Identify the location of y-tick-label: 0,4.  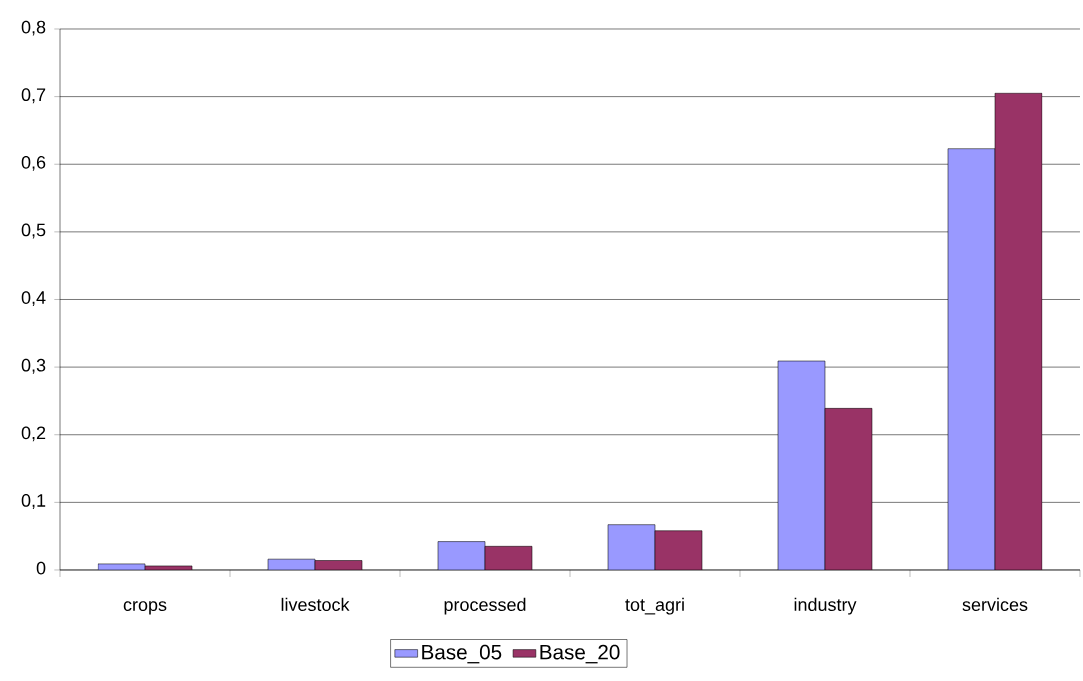
(33, 299).